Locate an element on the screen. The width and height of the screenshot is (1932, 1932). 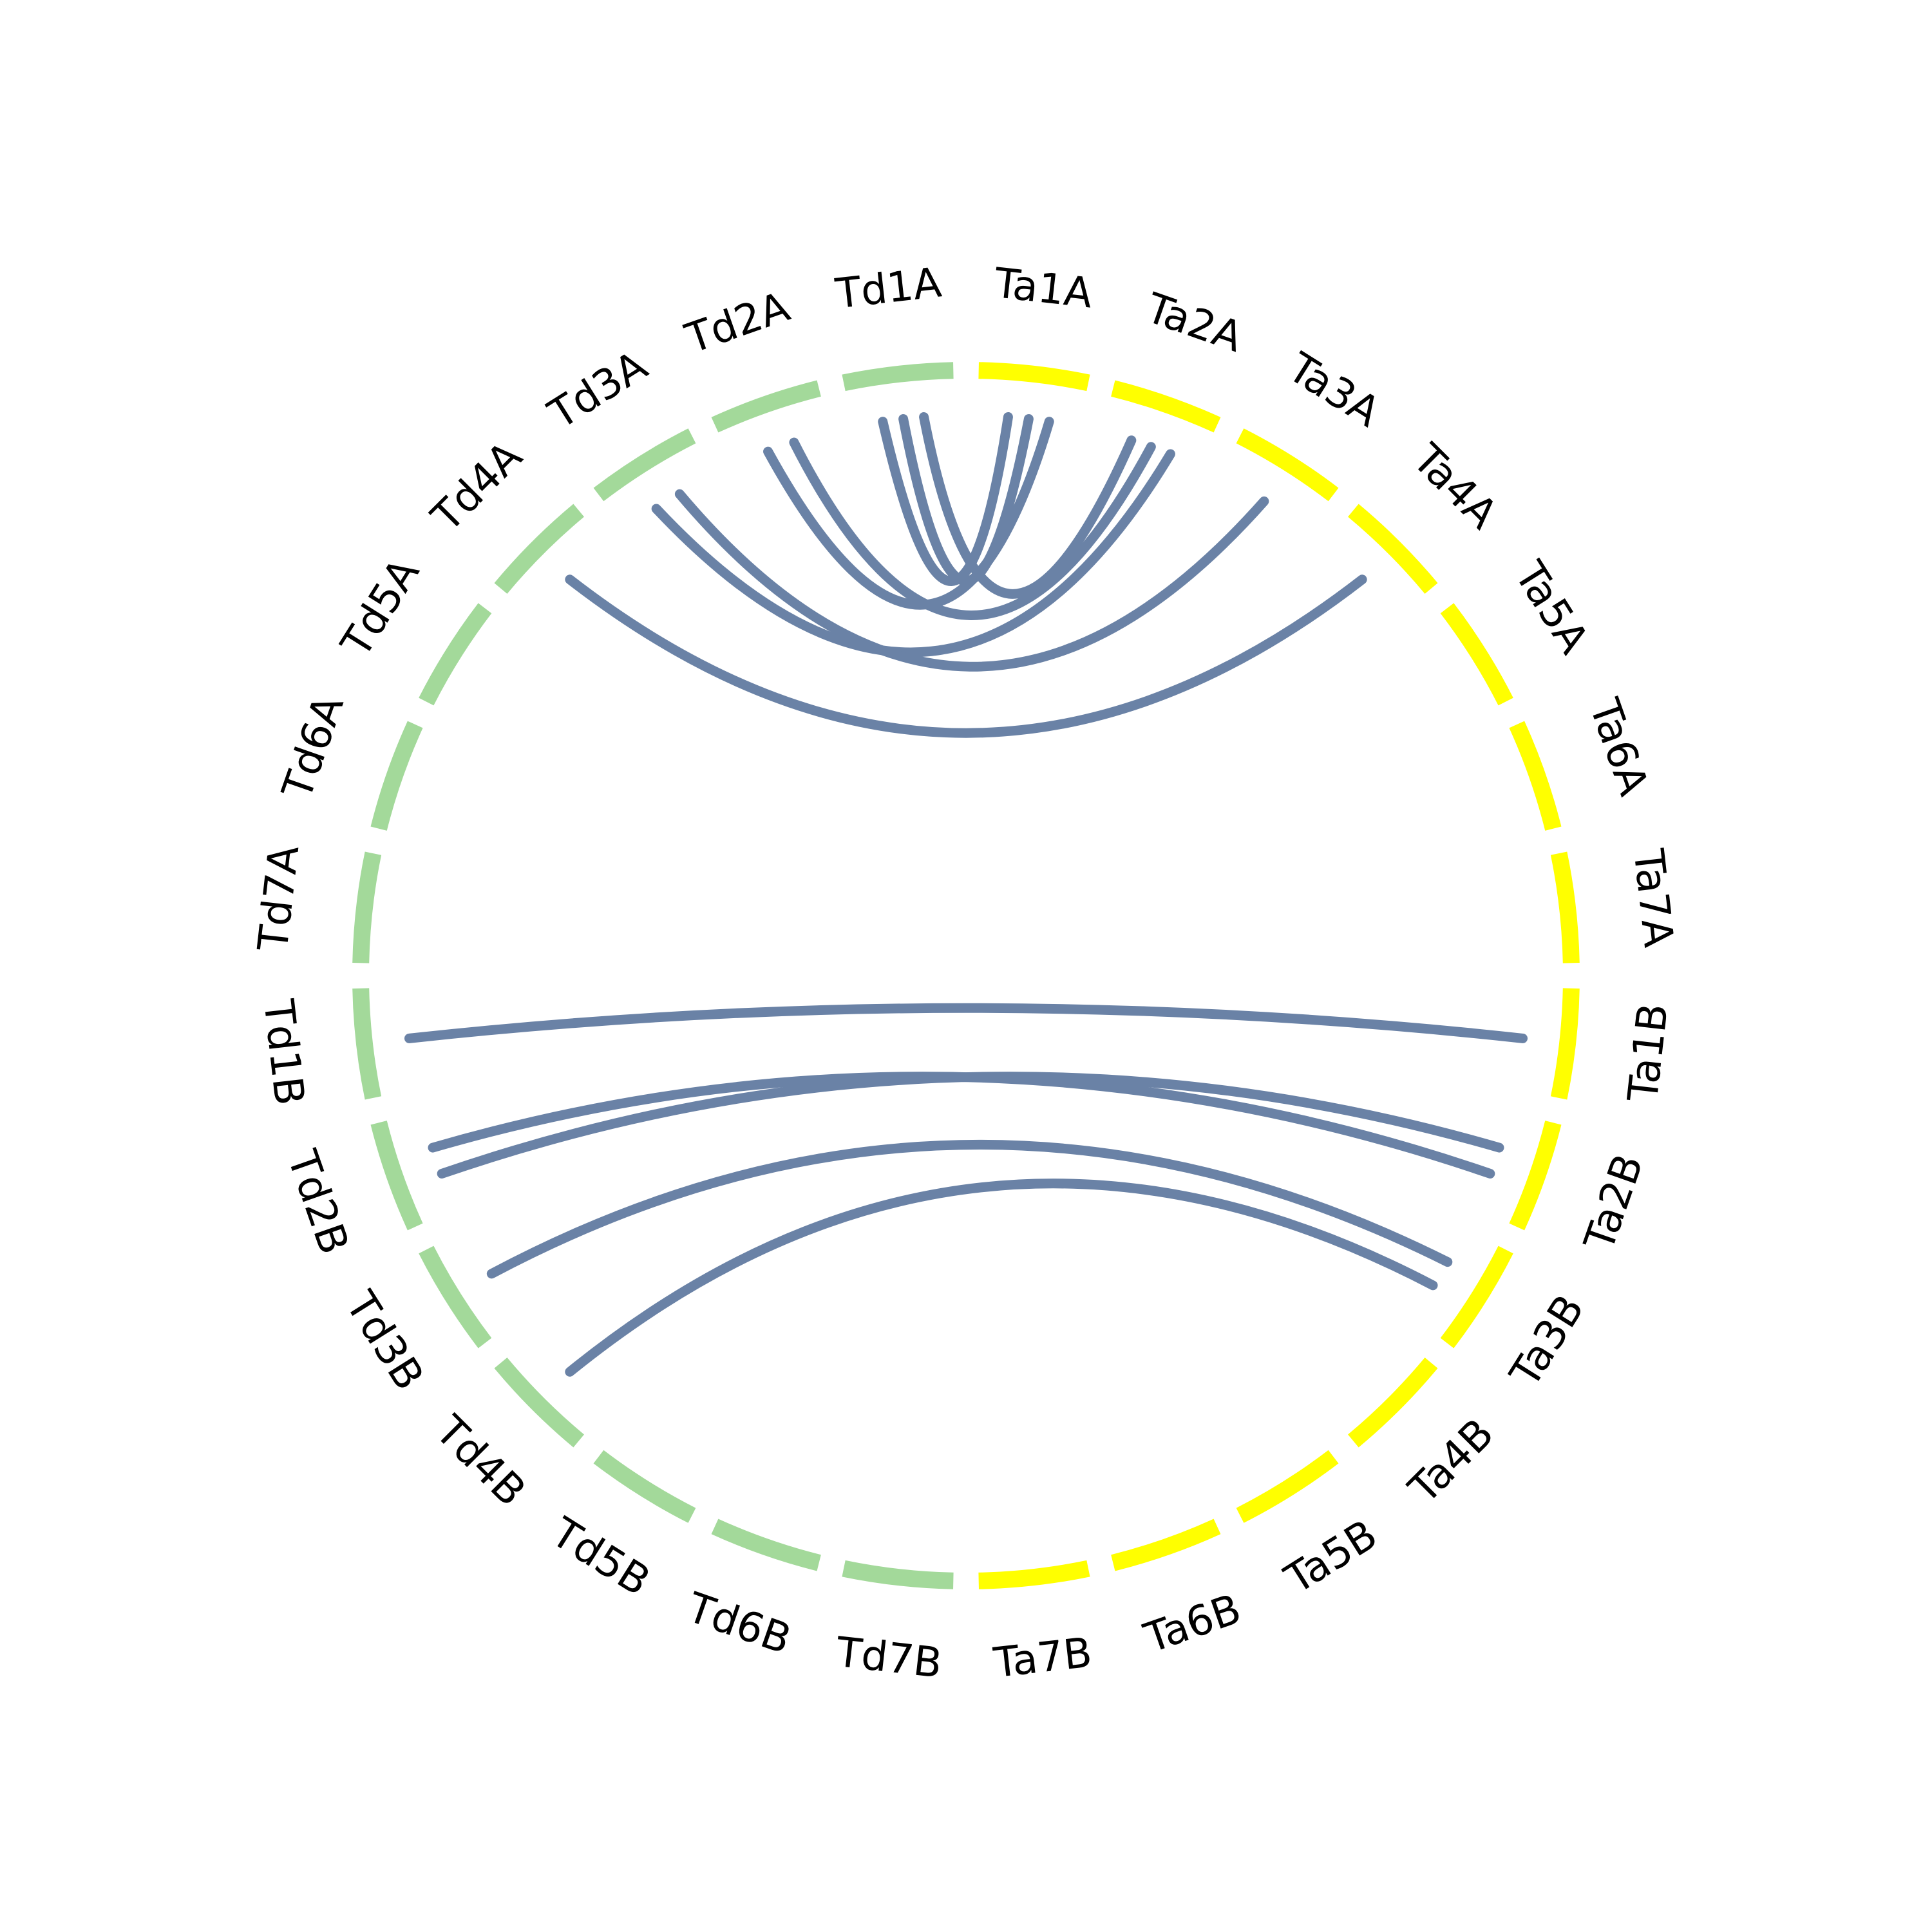
segment-td3b is located at coordinates (455, 1297).